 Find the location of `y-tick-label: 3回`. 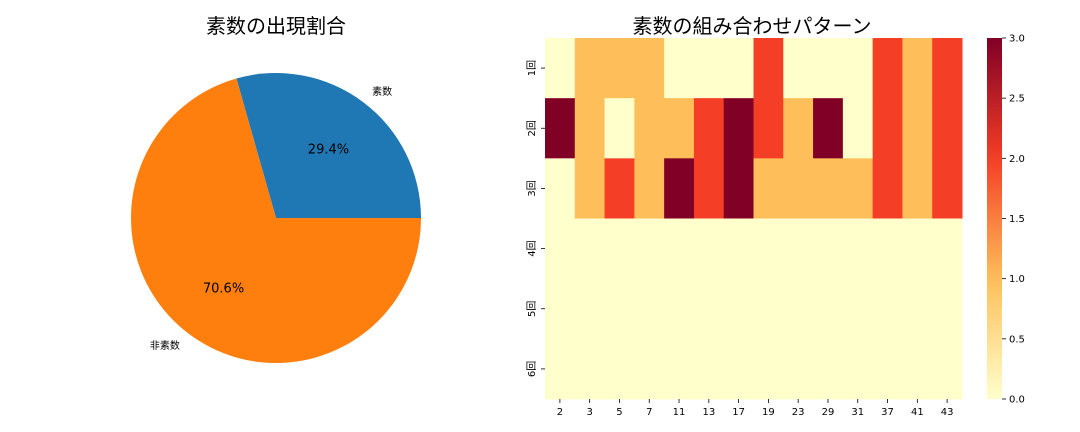

y-tick-label: 3回 is located at coordinates (532, 188).